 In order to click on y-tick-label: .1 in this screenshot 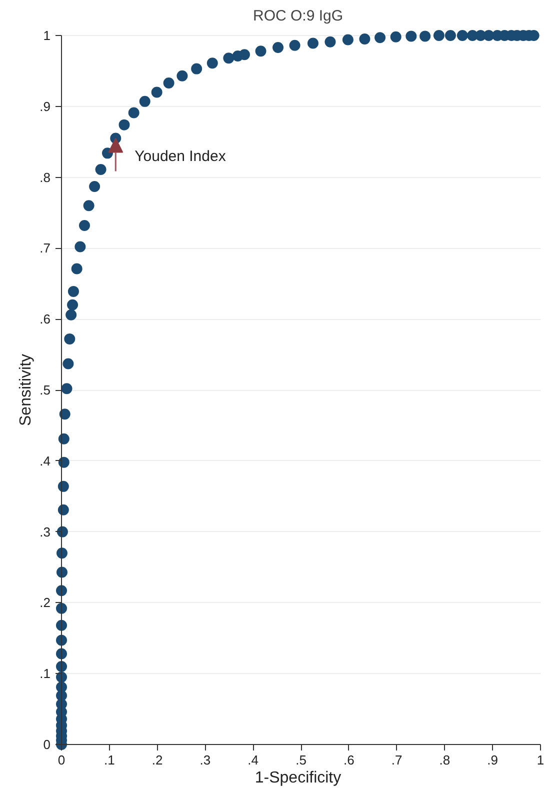, I will do `click(45, 674)`.